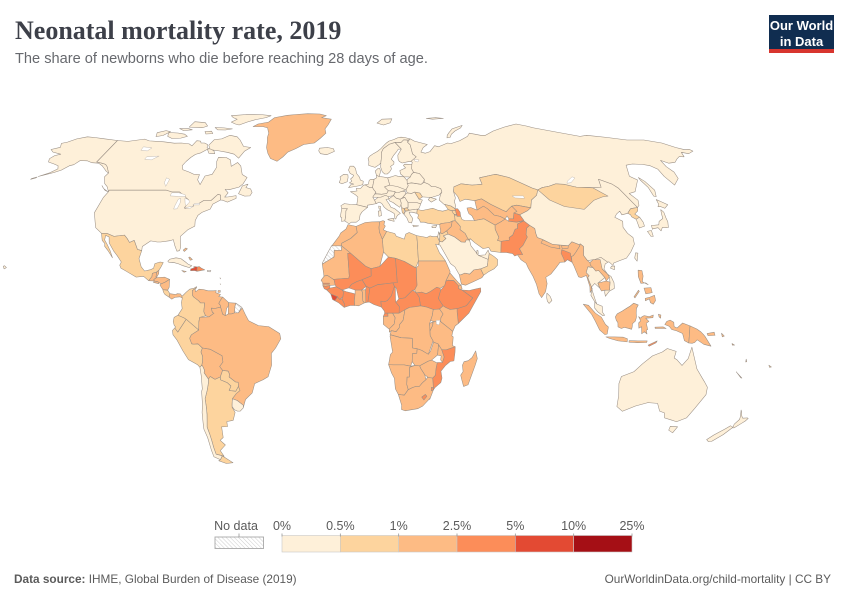 The image size is (850, 600). What do you see at coordinates (631, 526) in the screenshot?
I see `svg-text: 25%` at bounding box center [631, 526].